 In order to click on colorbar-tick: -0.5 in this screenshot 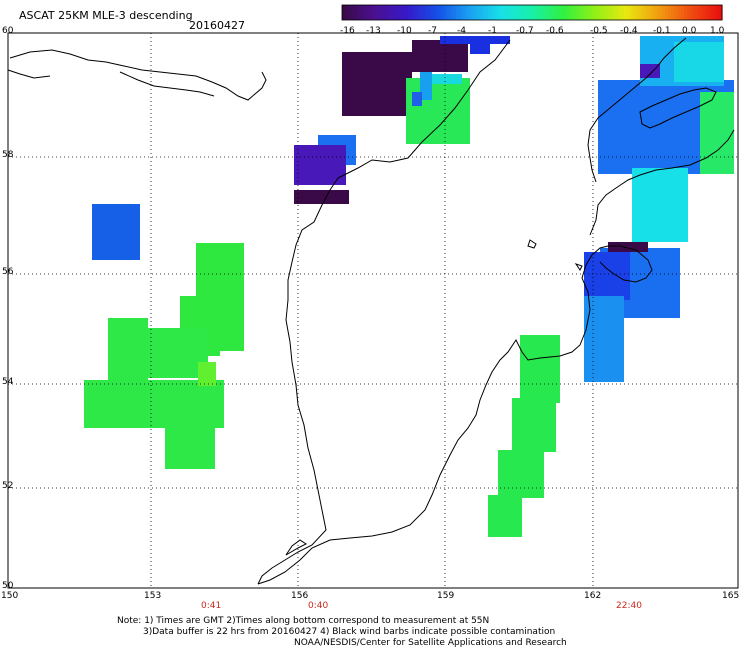, I will do `click(599, 31)`.